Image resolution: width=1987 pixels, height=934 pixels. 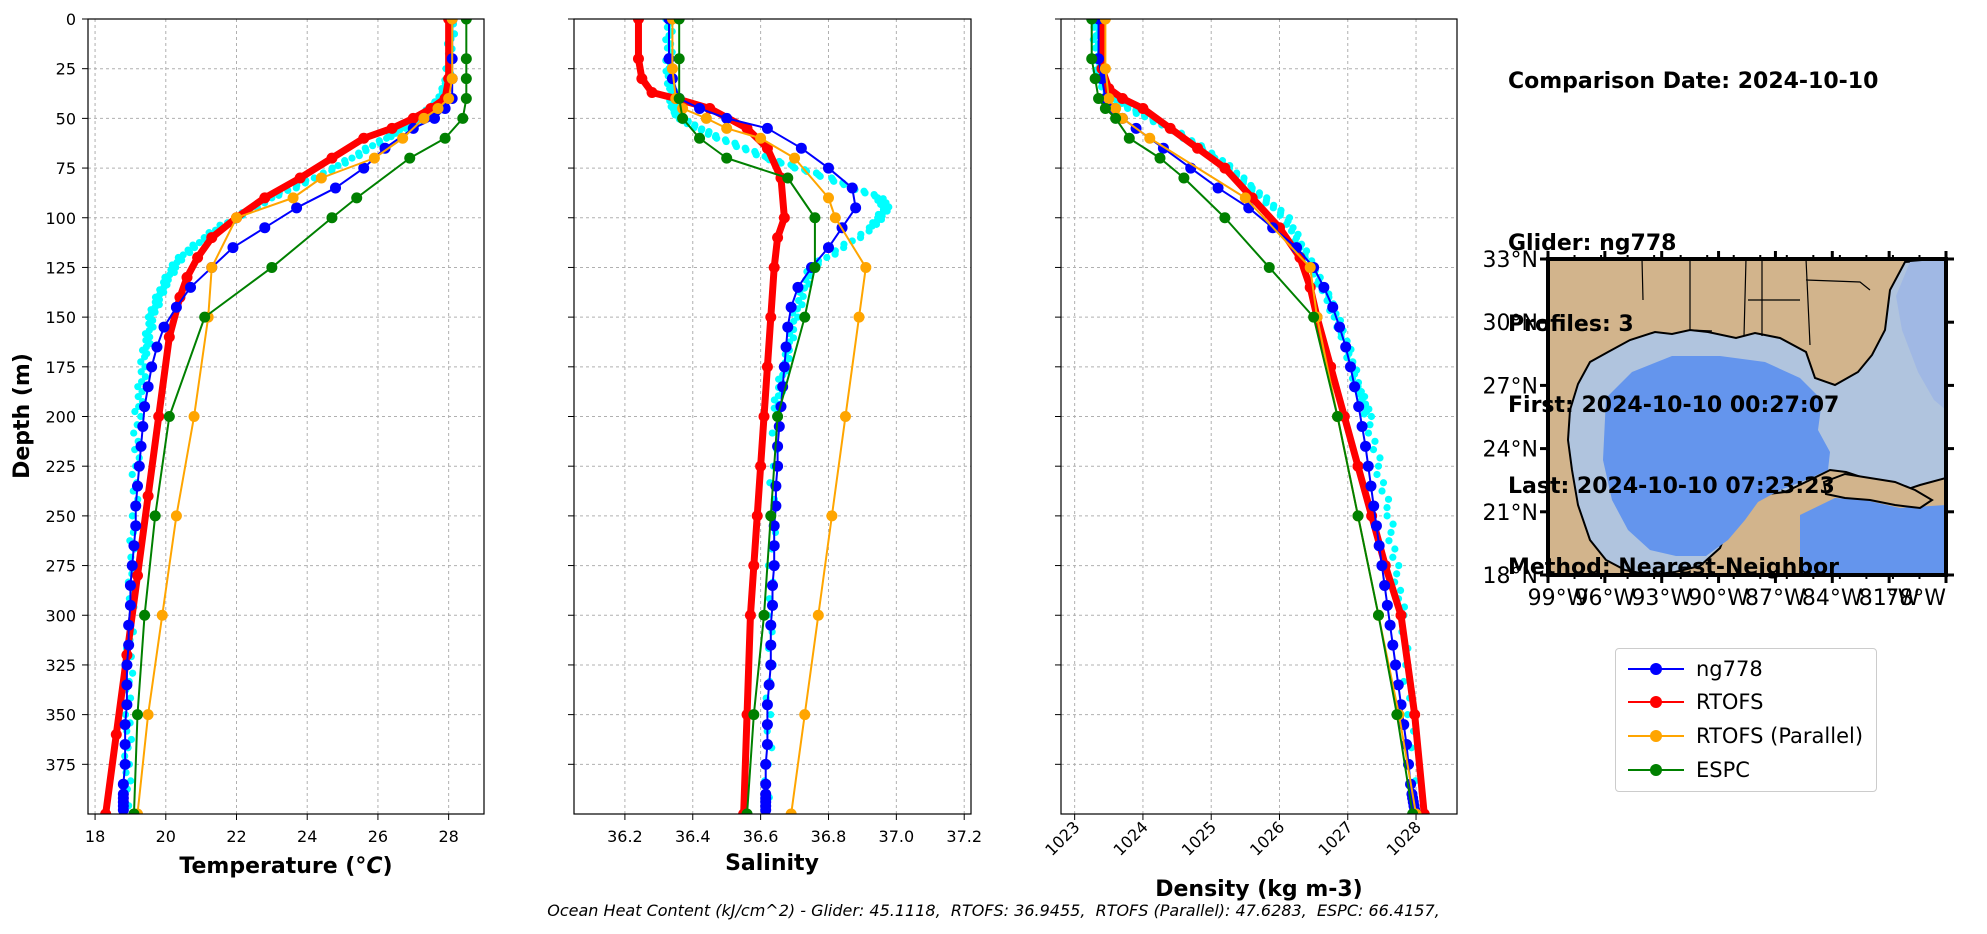 I want to click on comparison-date: Comparison Date: 2024-10-10, so click(x=1693, y=81).